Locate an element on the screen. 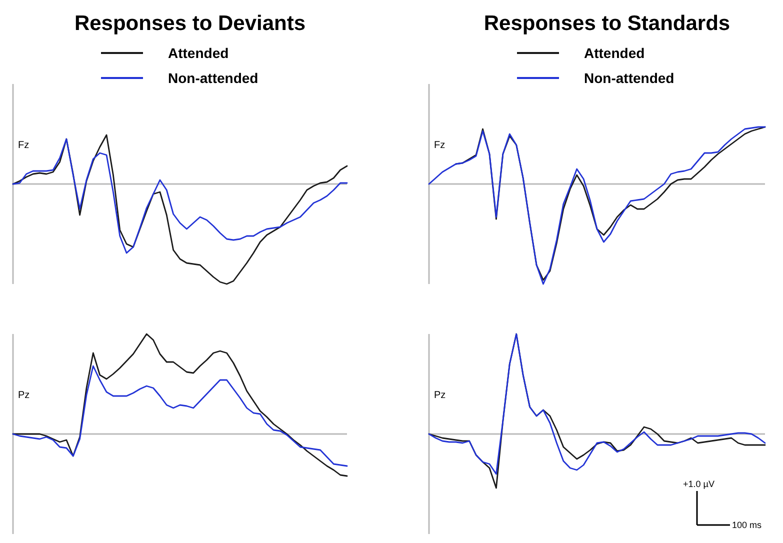  chart-title: Responses to Standards is located at coordinates (607, 23).